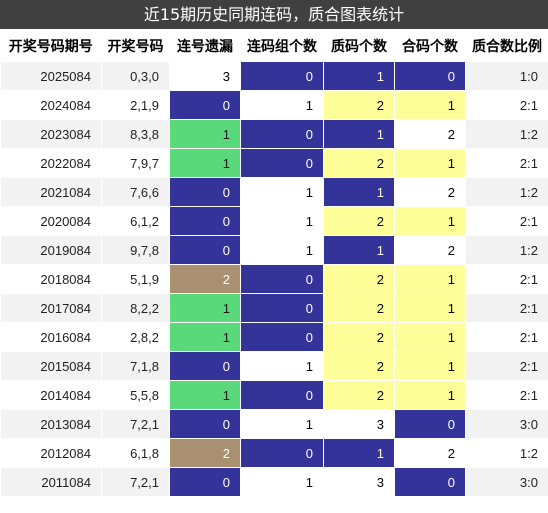  What do you see at coordinates (359, 424) in the screenshot?
I see `cell-prime-count: 3` at bounding box center [359, 424].